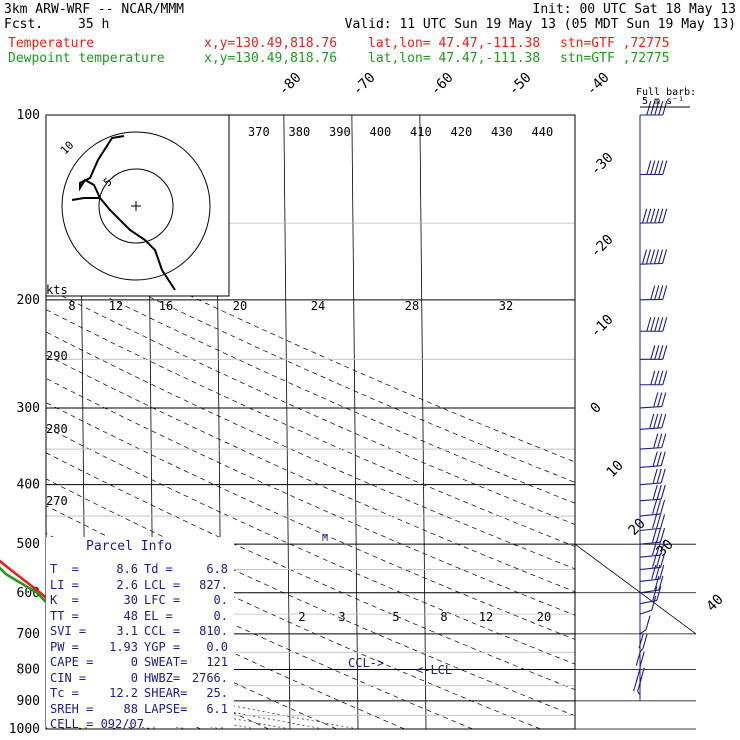 Image resolution: width=740 pixels, height=740 pixels. What do you see at coordinates (137, 205) in the screenshot?
I see `hodograph` at bounding box center [137, 205].